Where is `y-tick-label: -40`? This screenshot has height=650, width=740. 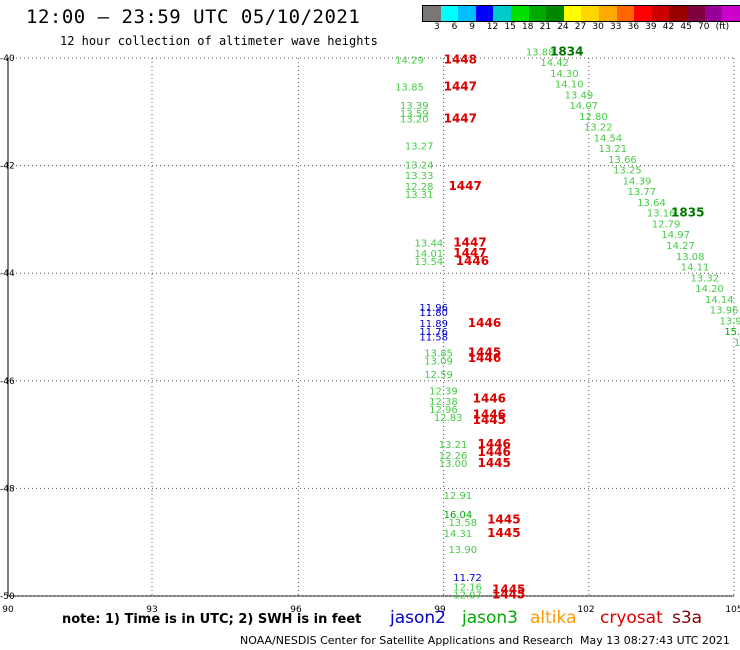
y-tick-label: -40 is located at coordinates (7, 59).